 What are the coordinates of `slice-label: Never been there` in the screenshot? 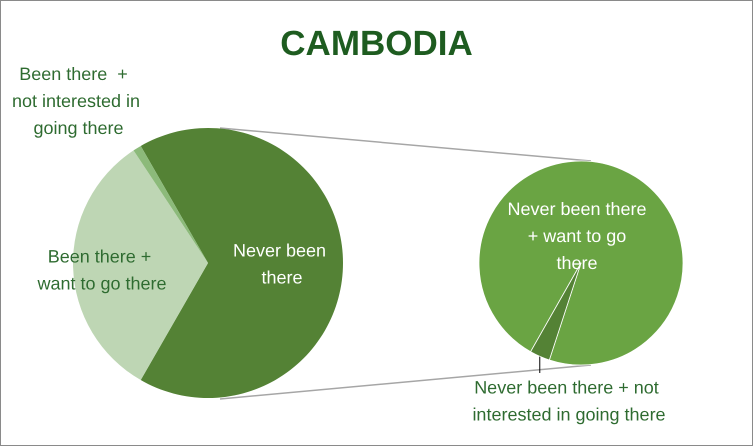 It's located at (282, 264).